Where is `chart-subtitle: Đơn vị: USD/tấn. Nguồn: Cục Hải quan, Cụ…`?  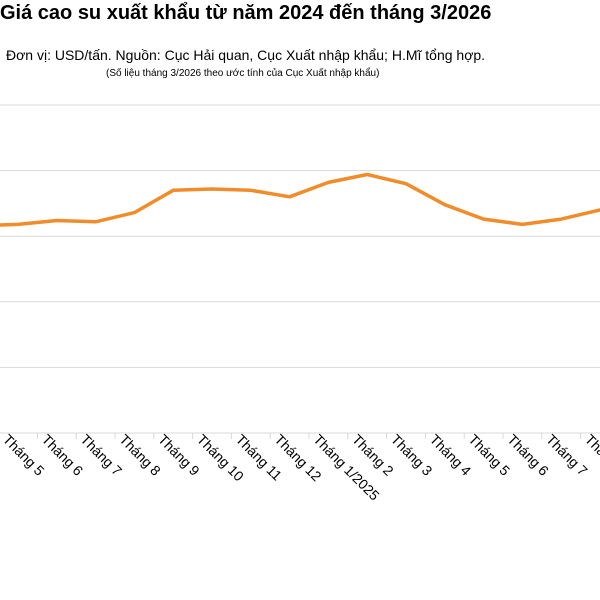
chart-subtitle: Đơn vị: USD/tấn. Nguồn: Cục Hải quan, Cụ… is located at coordinates (246, 55).